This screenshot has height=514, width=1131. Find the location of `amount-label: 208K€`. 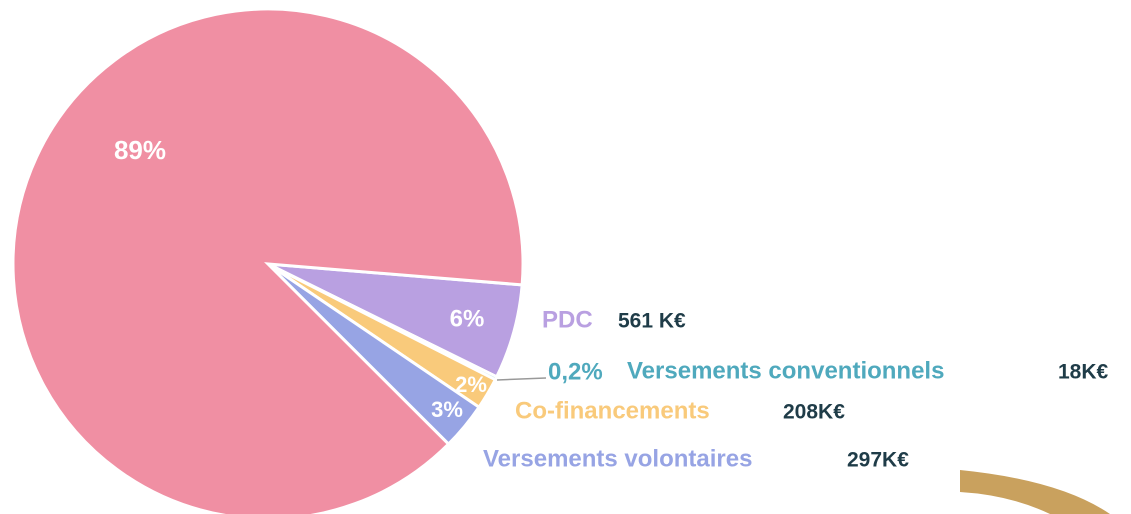

amount-label: 208K€ is located at coordinates (814, 412).